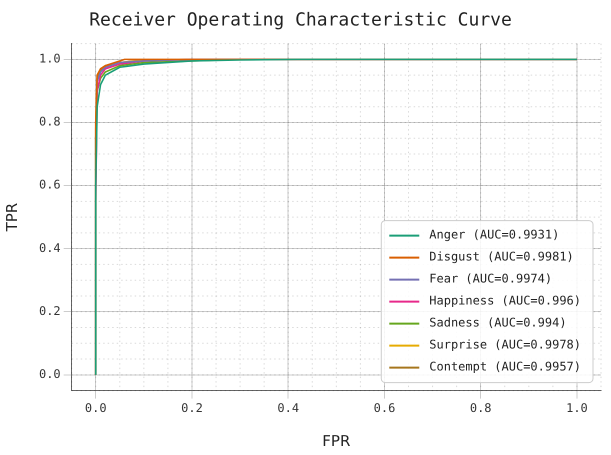 The width and height of the screenshot is (611, 455). I want to click on x-tick-label: 0.0, so click(95, 407).